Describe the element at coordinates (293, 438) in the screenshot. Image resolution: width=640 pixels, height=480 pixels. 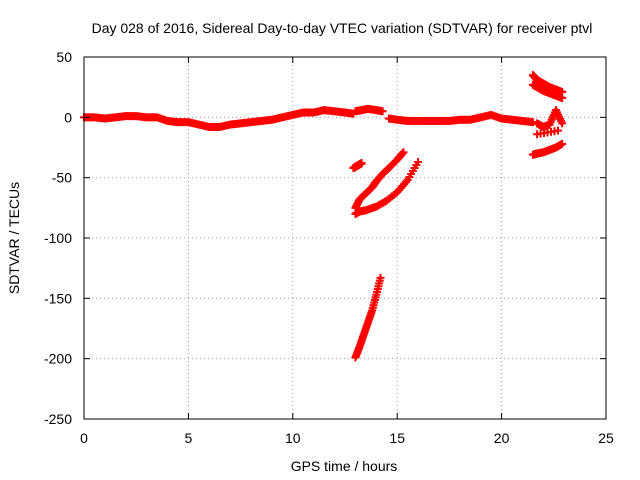
I see `x-tick-label: 10` at that location.